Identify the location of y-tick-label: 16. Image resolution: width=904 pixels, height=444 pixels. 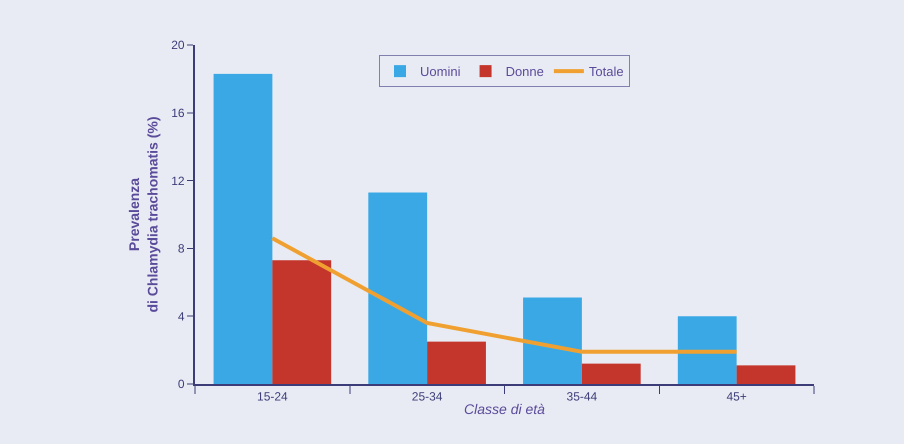
(178, 113).